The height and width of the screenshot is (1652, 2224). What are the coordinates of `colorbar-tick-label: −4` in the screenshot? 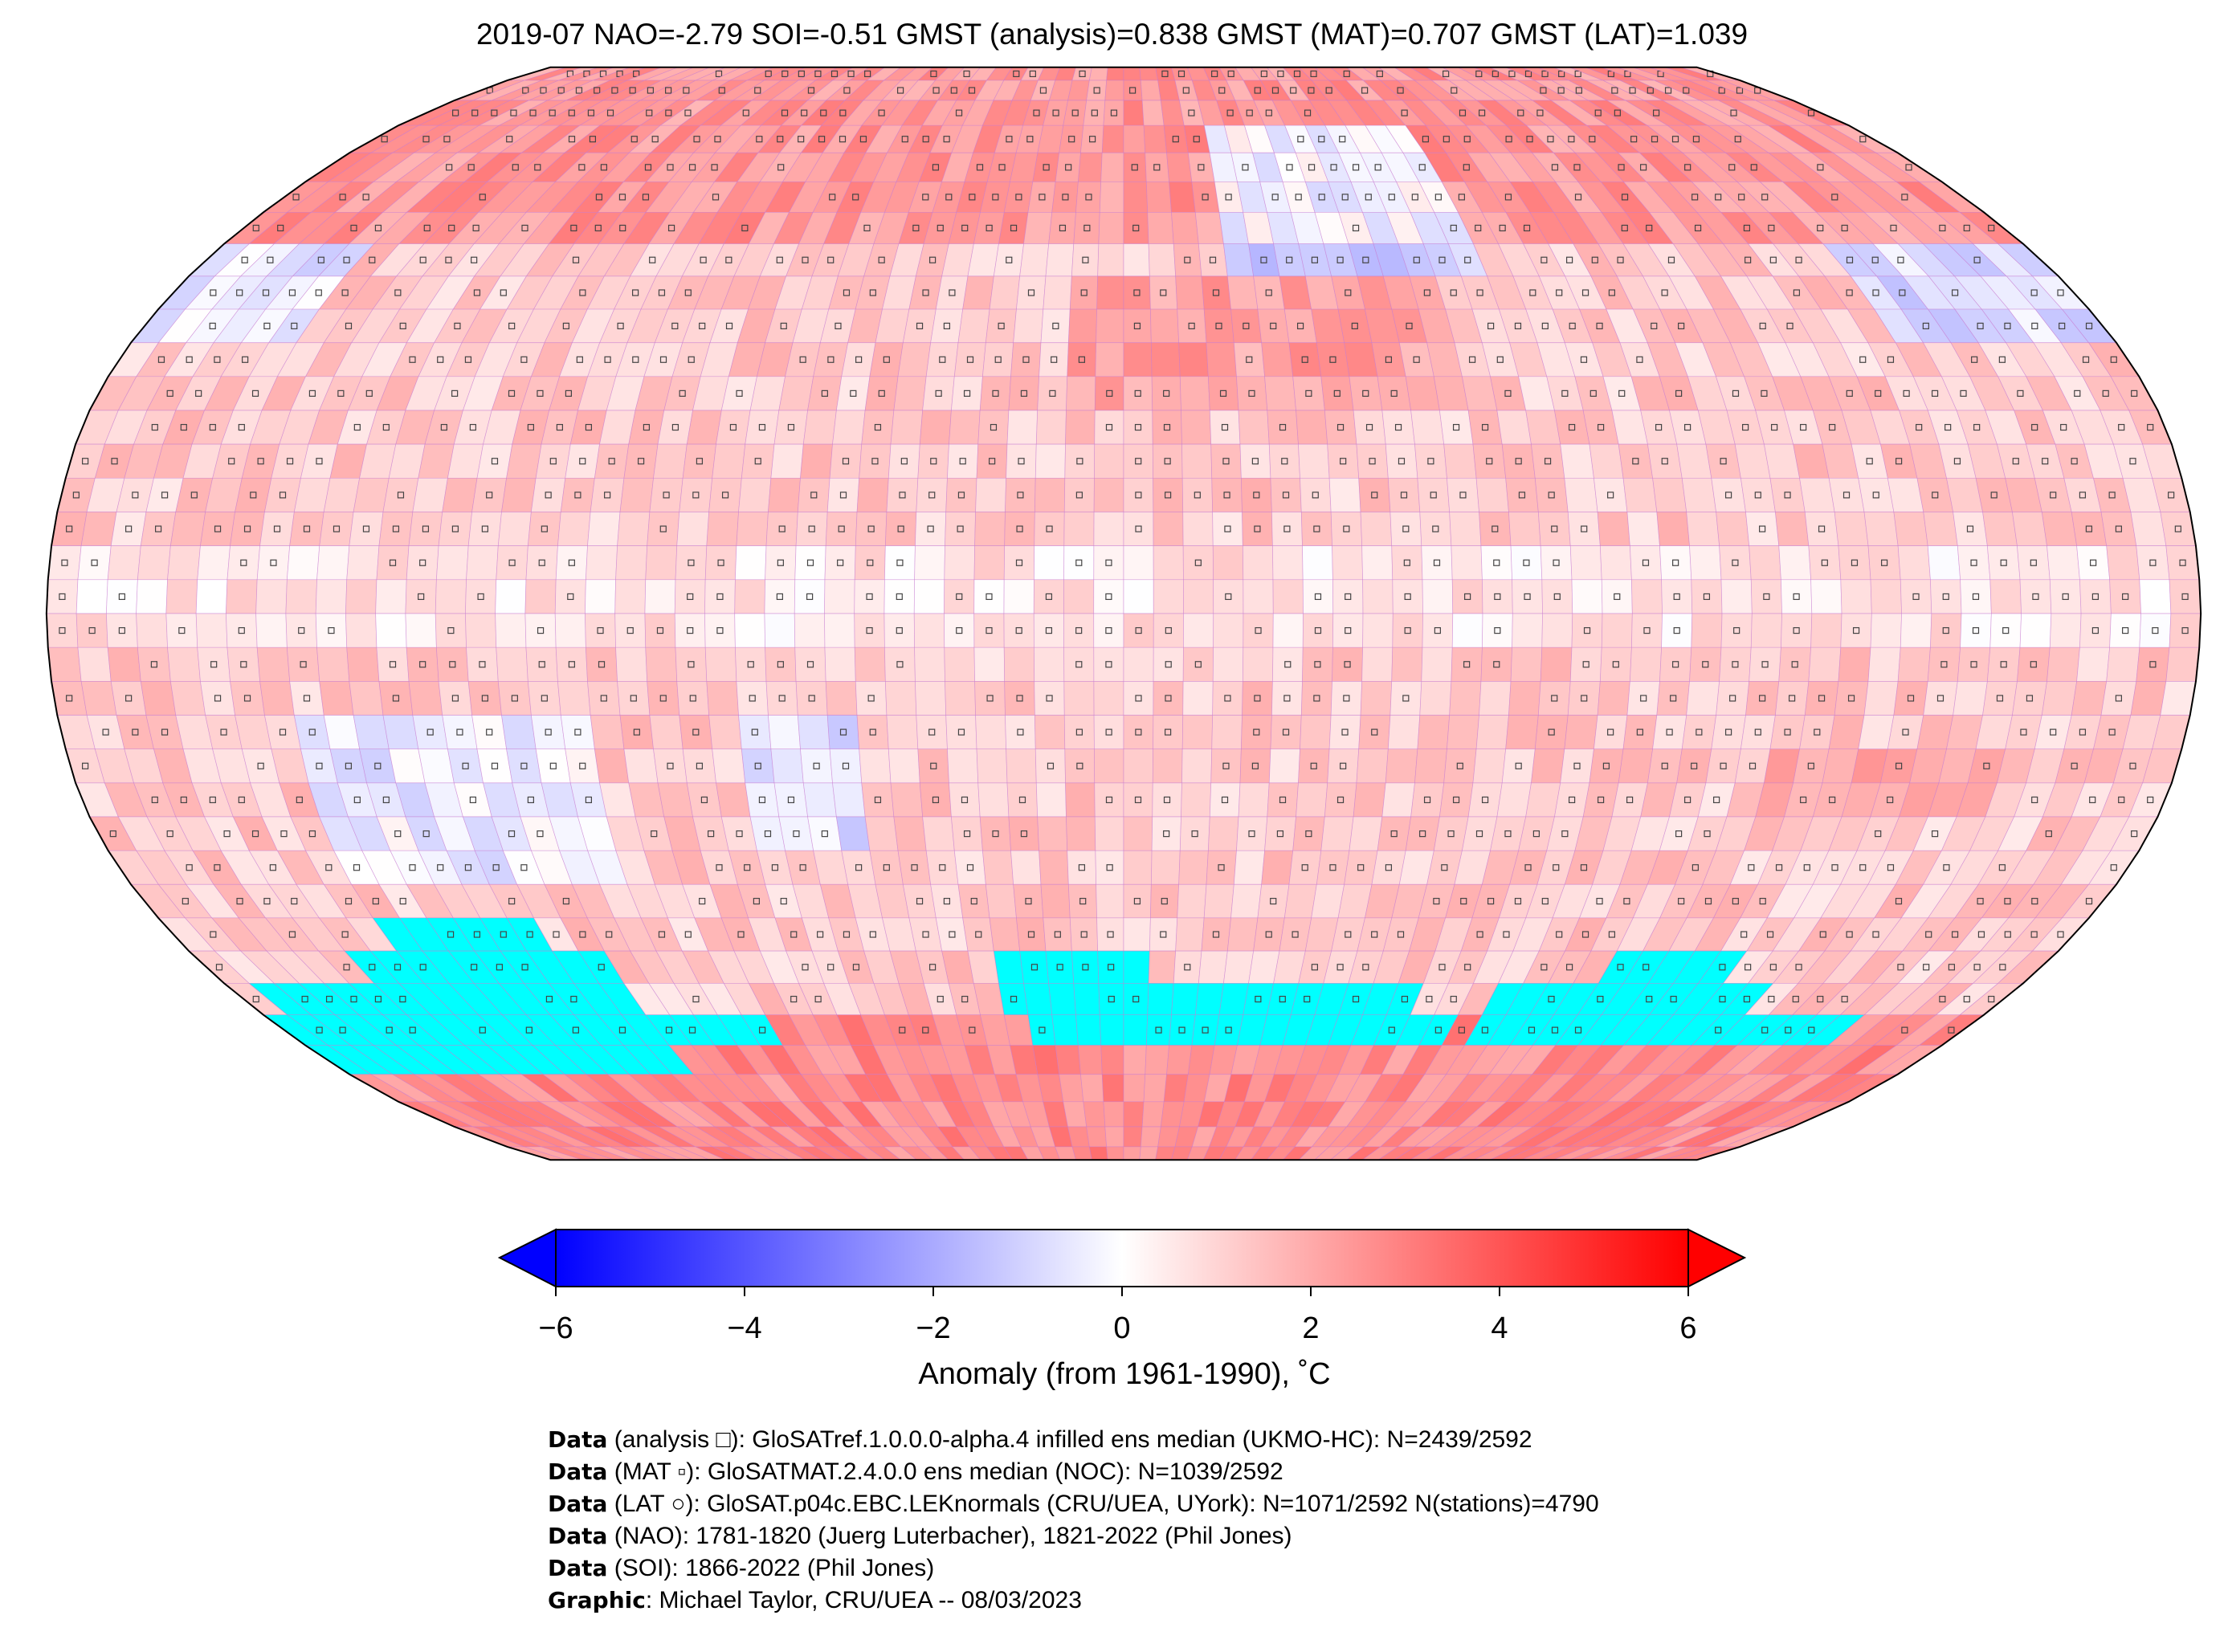 It's located at (744, 1328).